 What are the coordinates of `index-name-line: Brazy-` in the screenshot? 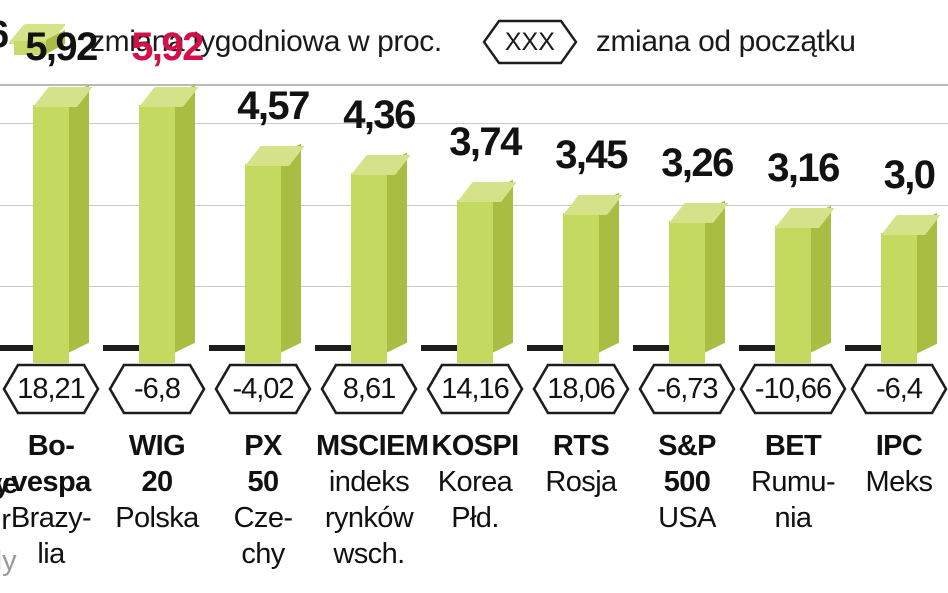 It's located at (51, 518).